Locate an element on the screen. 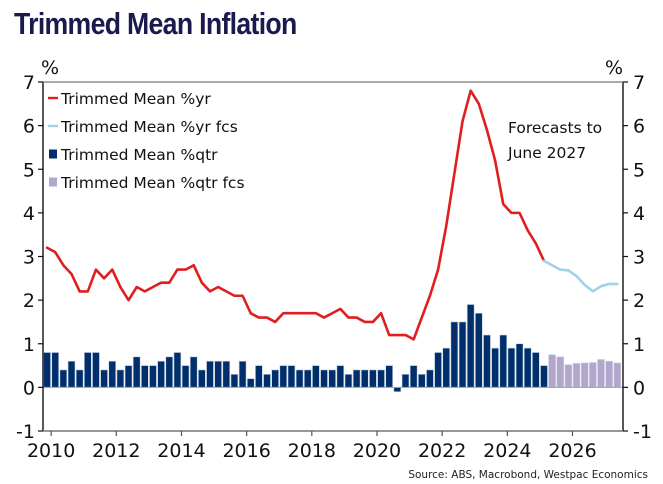 Image resolution: width=663 pixels, height=484 pixels. y-tick-label-right: 0 is located at coordinates (639, 388).